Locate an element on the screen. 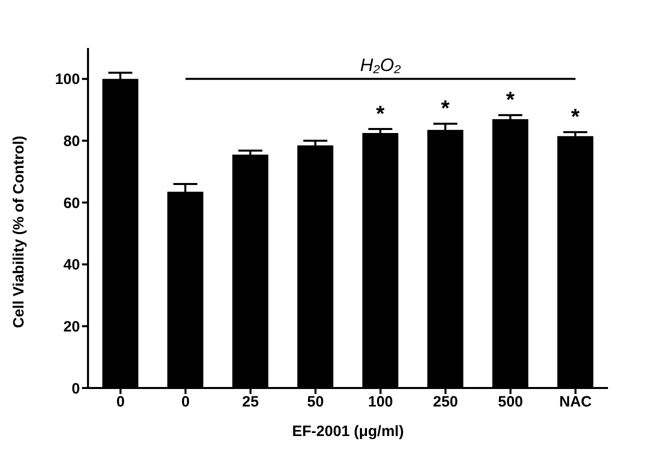 The image size is (662, 460). y-tick-label: 20 is located at coordinates (71, 327).